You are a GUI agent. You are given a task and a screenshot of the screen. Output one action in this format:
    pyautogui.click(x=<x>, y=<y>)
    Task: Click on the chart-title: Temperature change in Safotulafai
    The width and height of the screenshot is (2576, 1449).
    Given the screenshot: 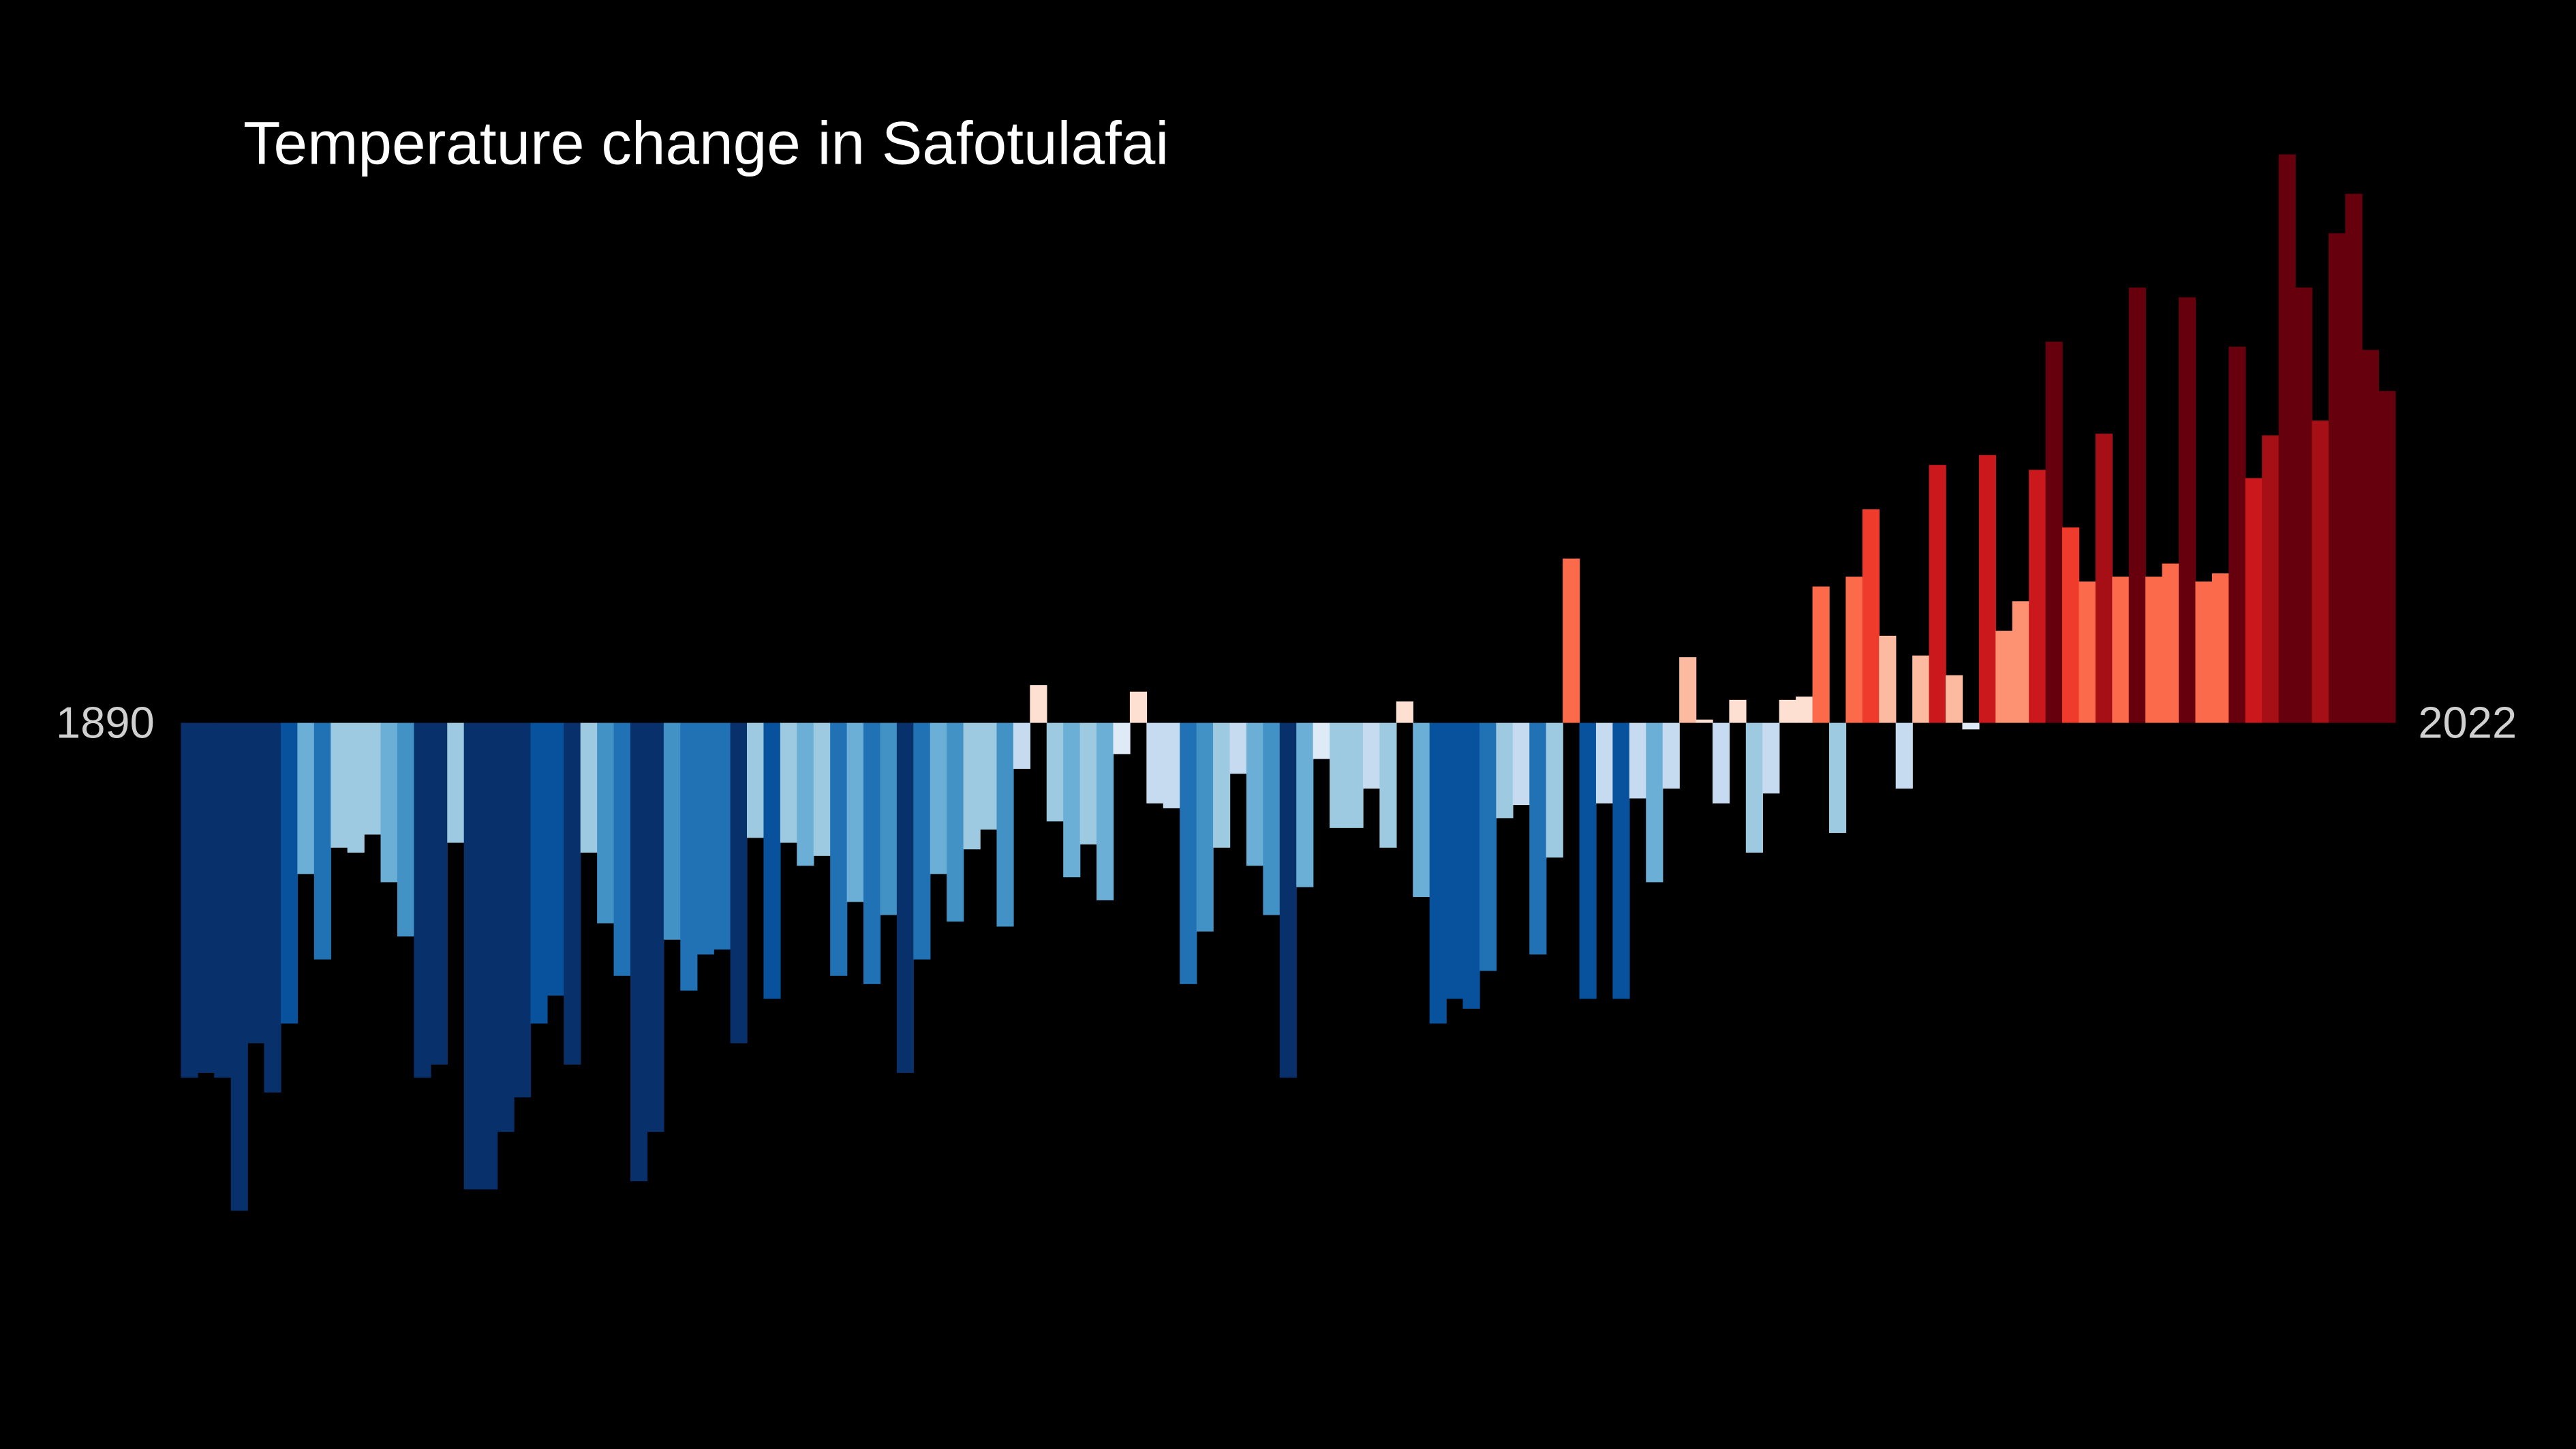 What is the action you would take?
    pyautogui.click(x=706, y=143)
    